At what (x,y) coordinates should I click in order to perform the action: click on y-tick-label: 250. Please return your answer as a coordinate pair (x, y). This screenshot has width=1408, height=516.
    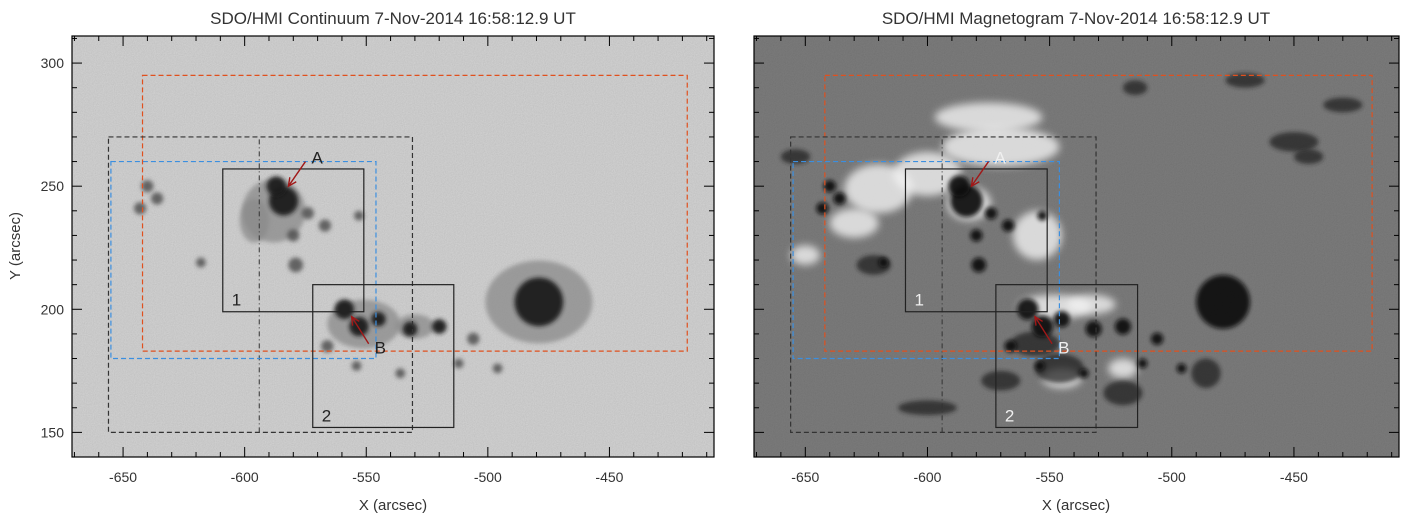
    Looking at the image, I should click on (53, 186).